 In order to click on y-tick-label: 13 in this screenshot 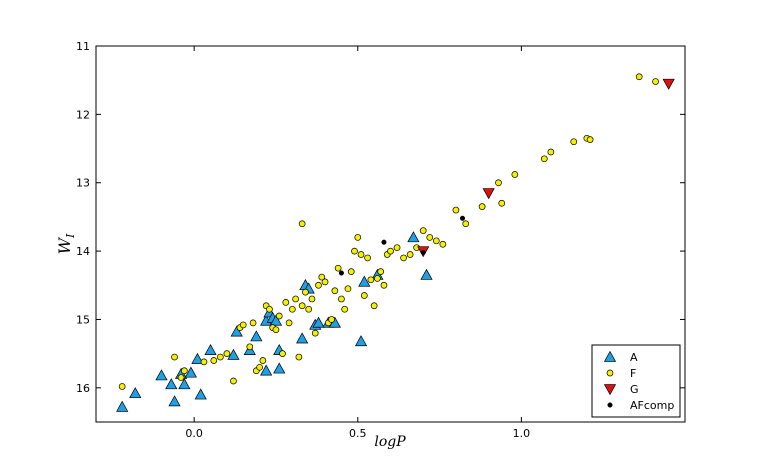, I will do `click(83, 183)`.